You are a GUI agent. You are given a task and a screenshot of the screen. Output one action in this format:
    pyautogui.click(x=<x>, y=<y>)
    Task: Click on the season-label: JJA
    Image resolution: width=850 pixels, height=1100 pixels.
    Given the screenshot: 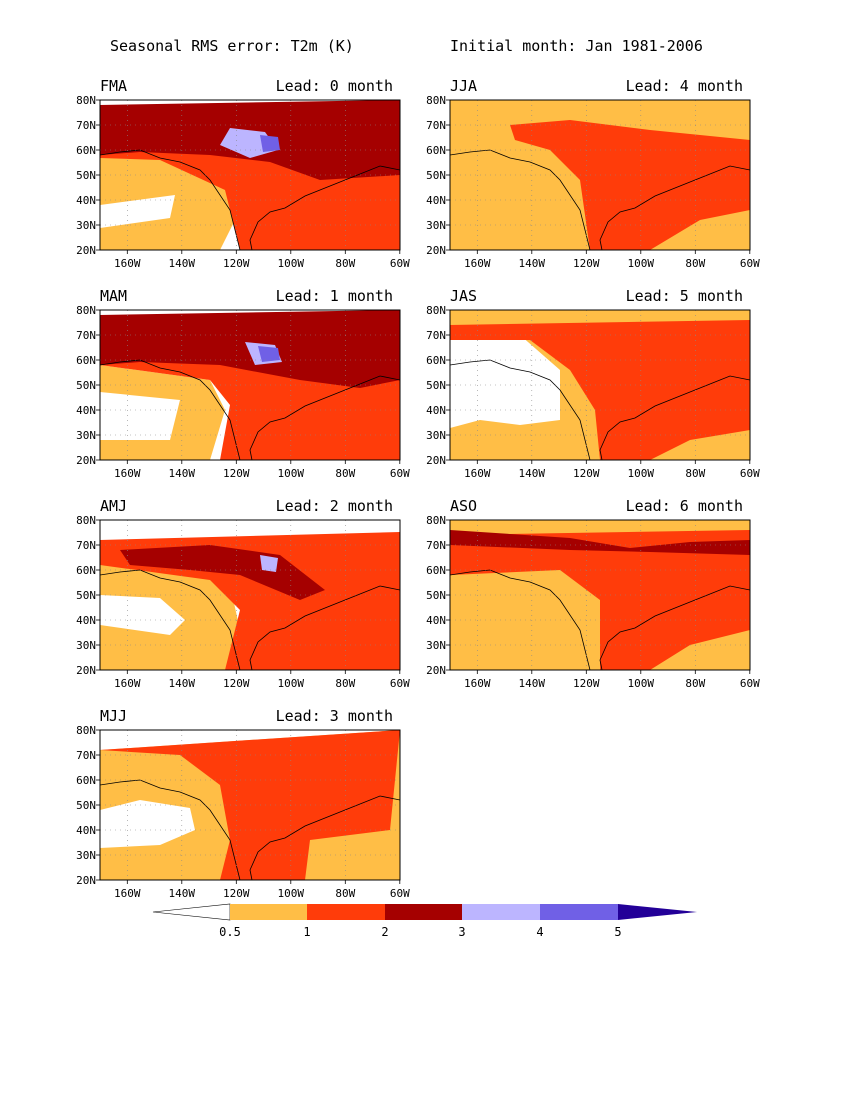 What is the action you would take?
    pyautogui.click(x=463, y=86)
    